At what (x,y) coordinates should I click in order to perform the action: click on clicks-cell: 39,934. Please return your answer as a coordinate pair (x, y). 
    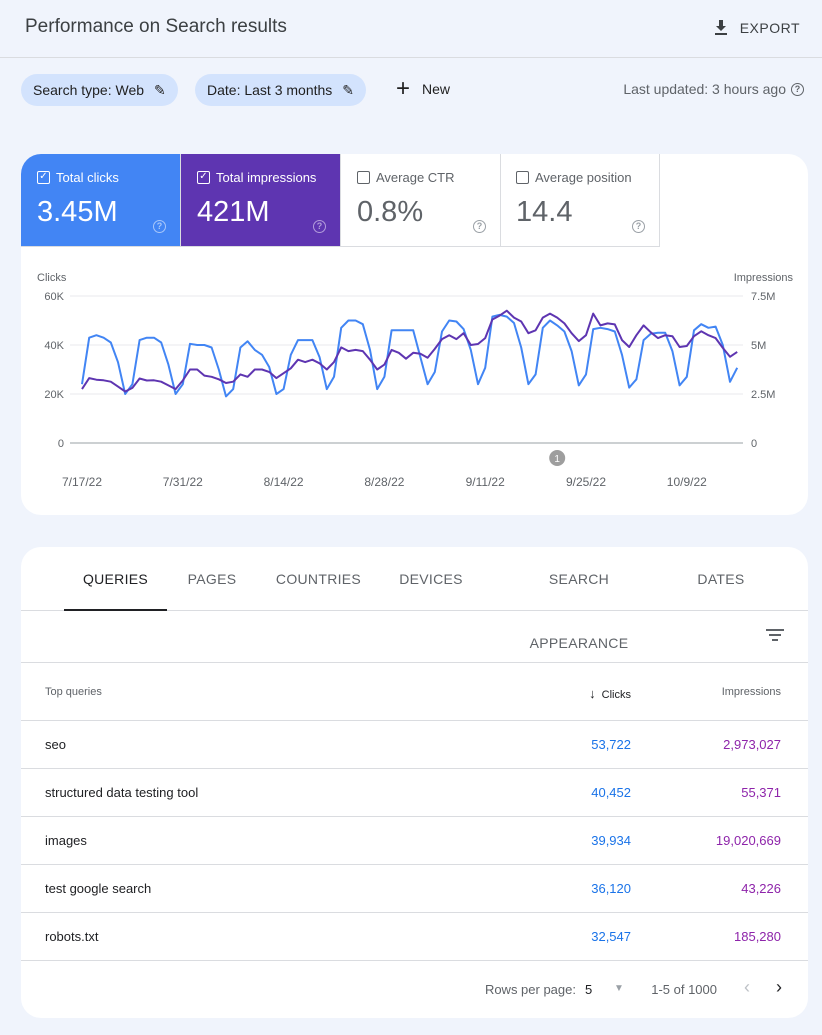
    Looking at the image, I should click on (611, 840).